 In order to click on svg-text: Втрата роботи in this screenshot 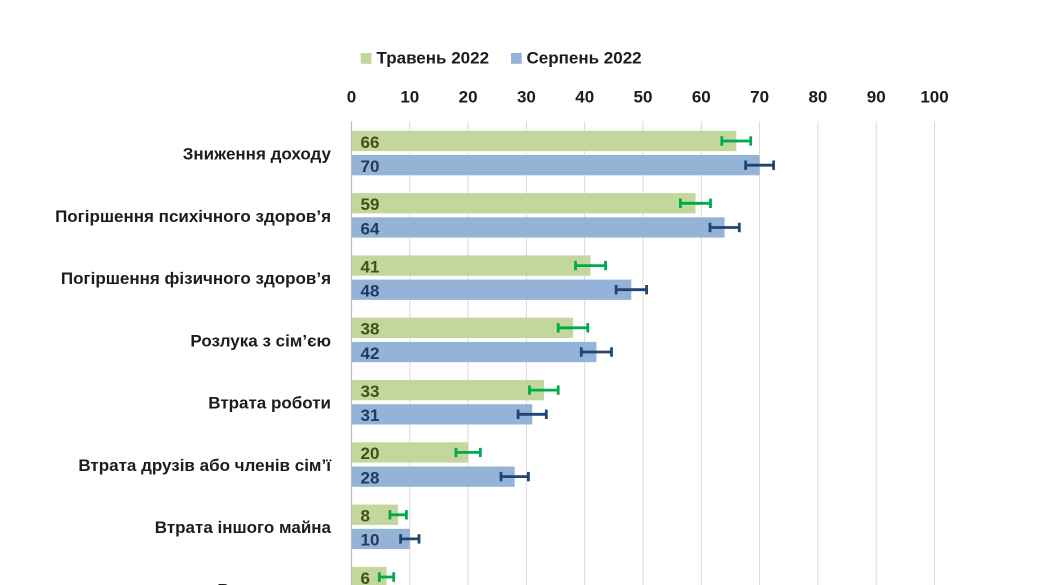, I will do `click(269, 403)`.